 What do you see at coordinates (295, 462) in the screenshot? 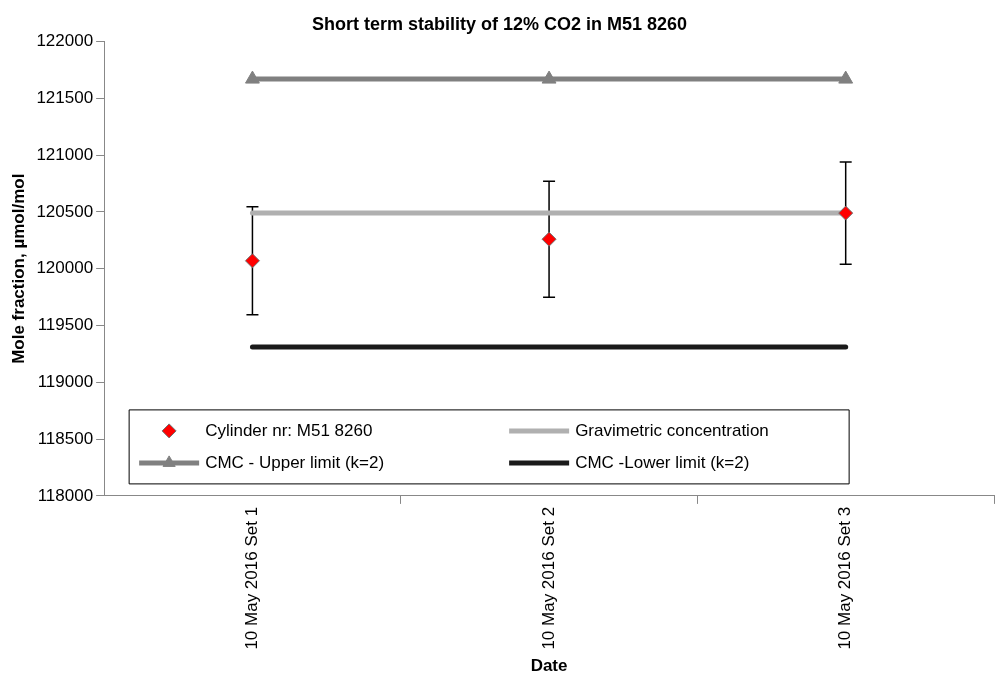
I see `legend-label: CMC - Upper limit (k=2)` at bounding box center [295, 462].